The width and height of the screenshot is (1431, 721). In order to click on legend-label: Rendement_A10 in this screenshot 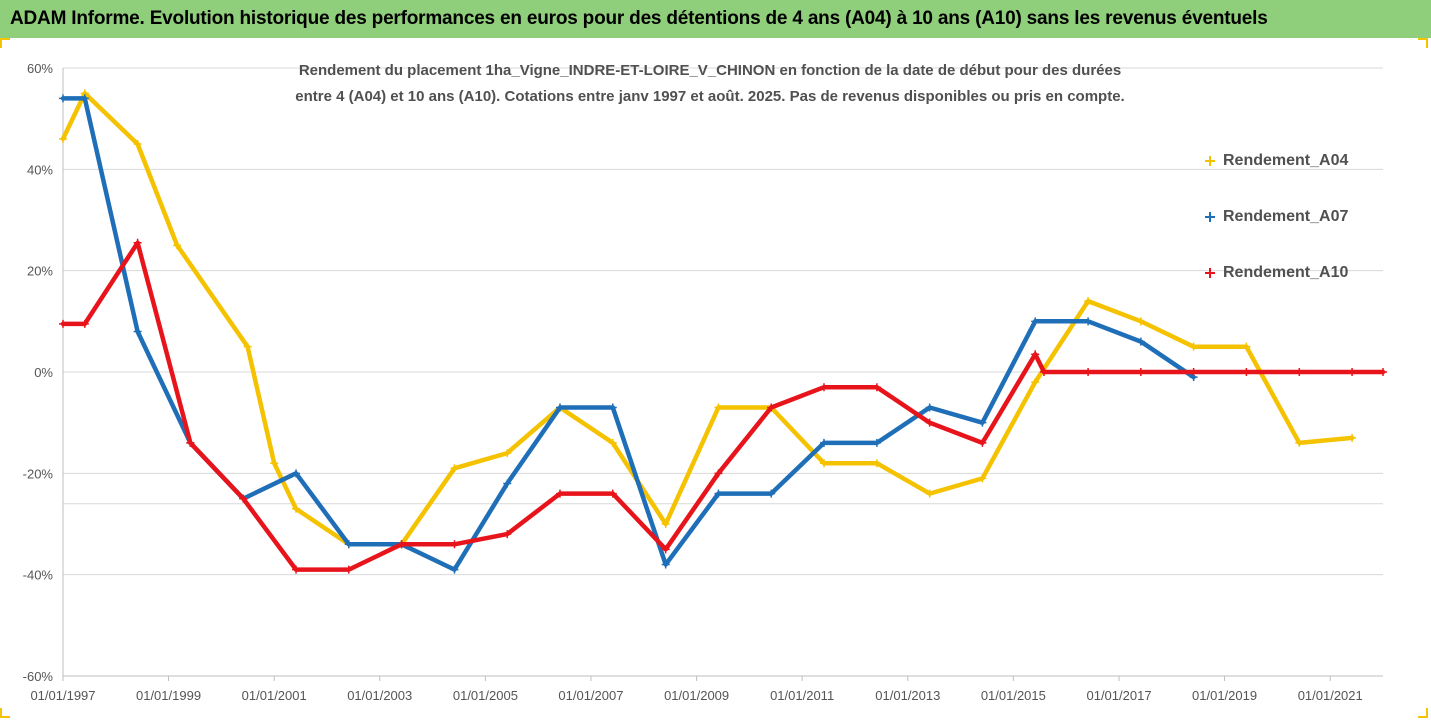, I will do `click(1286, 272)`.